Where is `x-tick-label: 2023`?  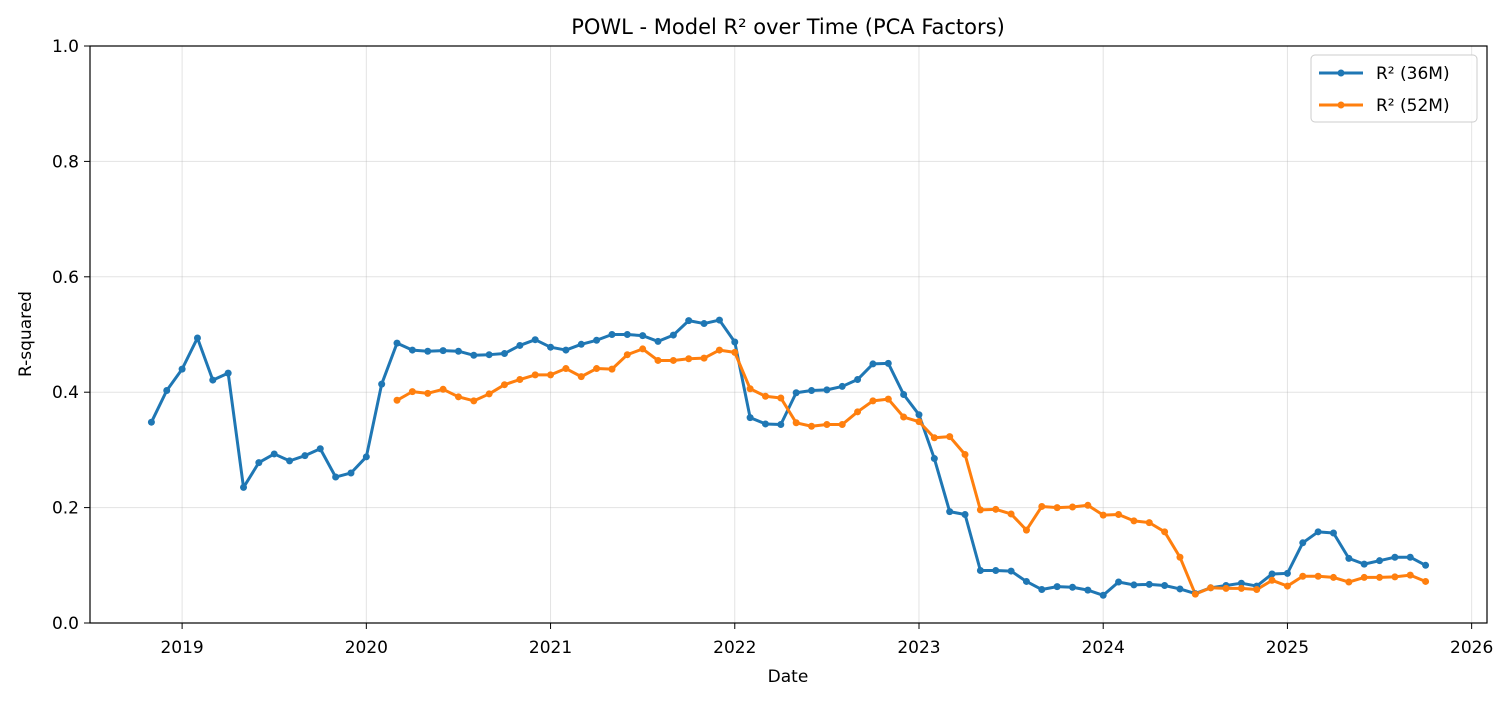 x-tick-label: 2023 is located at coordinates (918, 648).